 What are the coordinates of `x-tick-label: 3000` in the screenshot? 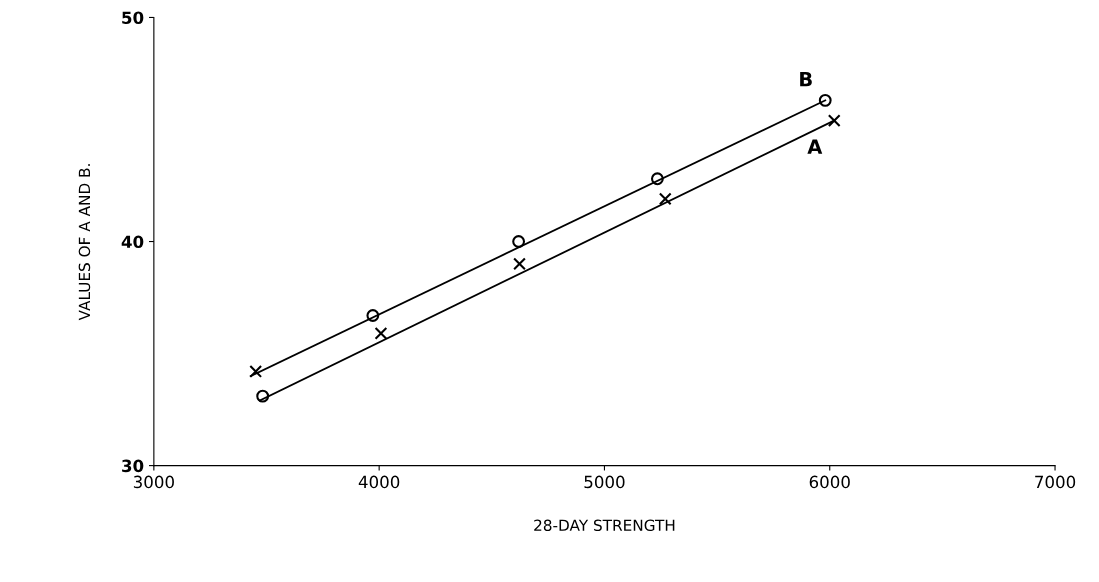 It's located at (153, 482).